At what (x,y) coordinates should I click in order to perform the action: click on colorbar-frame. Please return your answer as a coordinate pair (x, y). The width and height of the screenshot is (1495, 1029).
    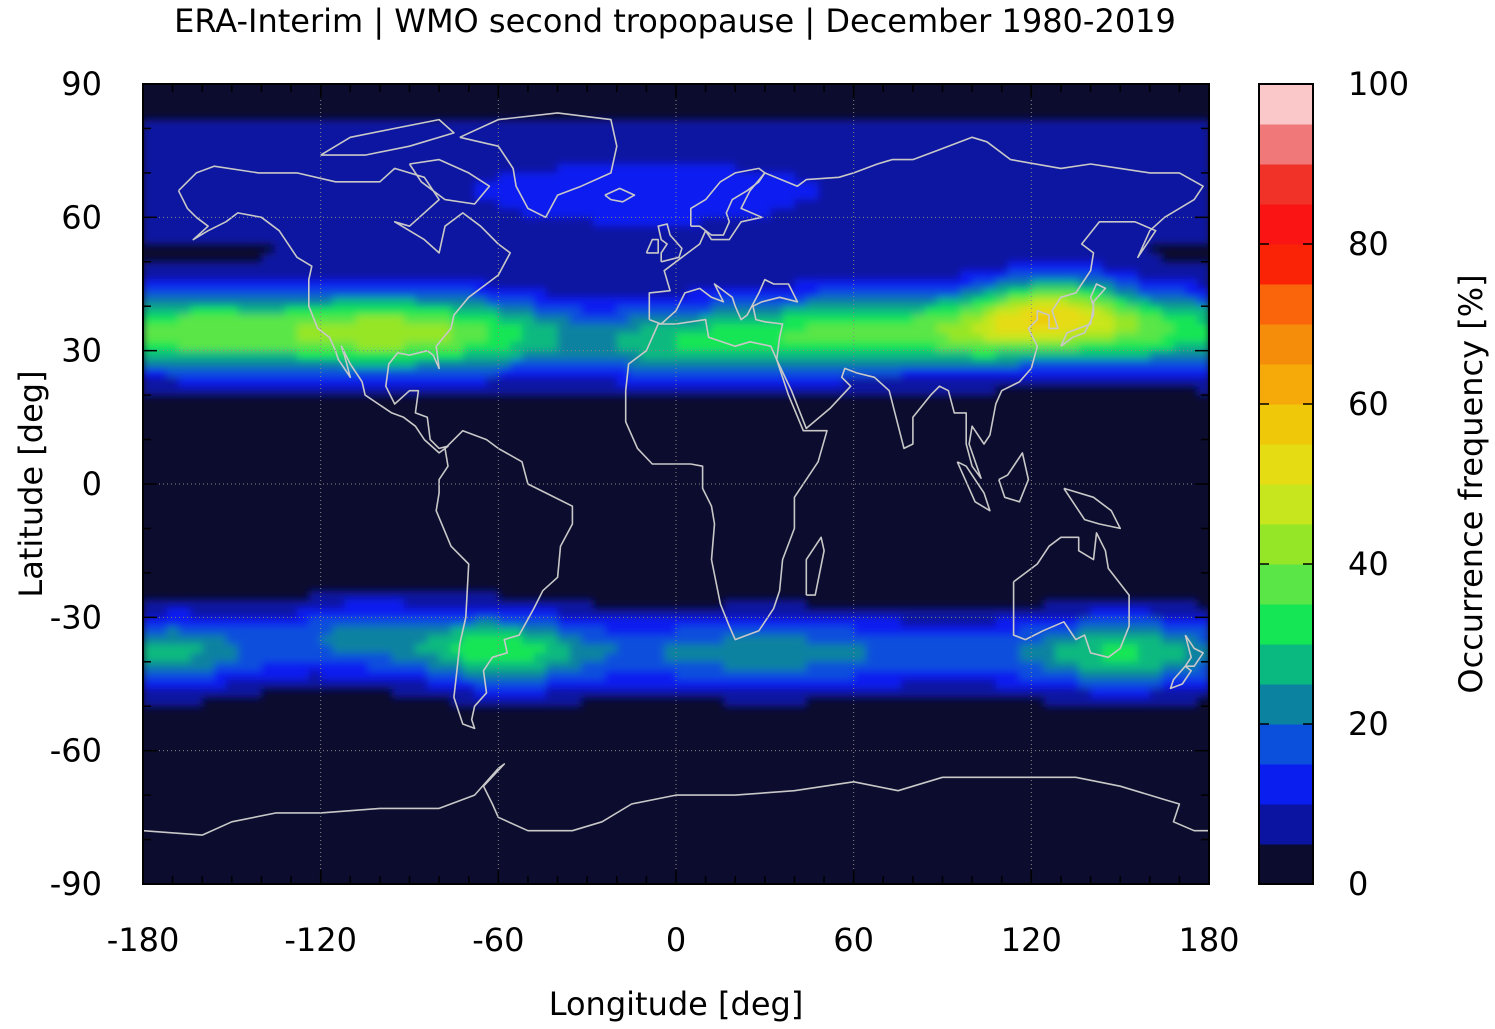
    Looking at the image, I should click on (1286, 484).